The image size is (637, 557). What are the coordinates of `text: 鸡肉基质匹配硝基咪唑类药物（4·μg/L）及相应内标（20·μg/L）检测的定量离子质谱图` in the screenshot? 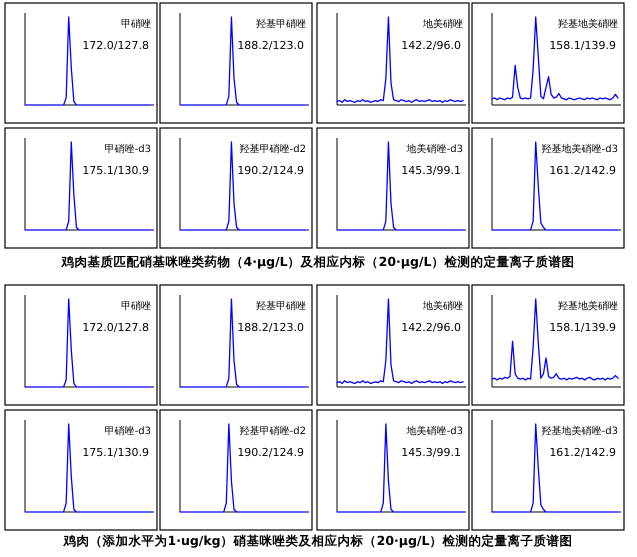 It's located at (317, 261).